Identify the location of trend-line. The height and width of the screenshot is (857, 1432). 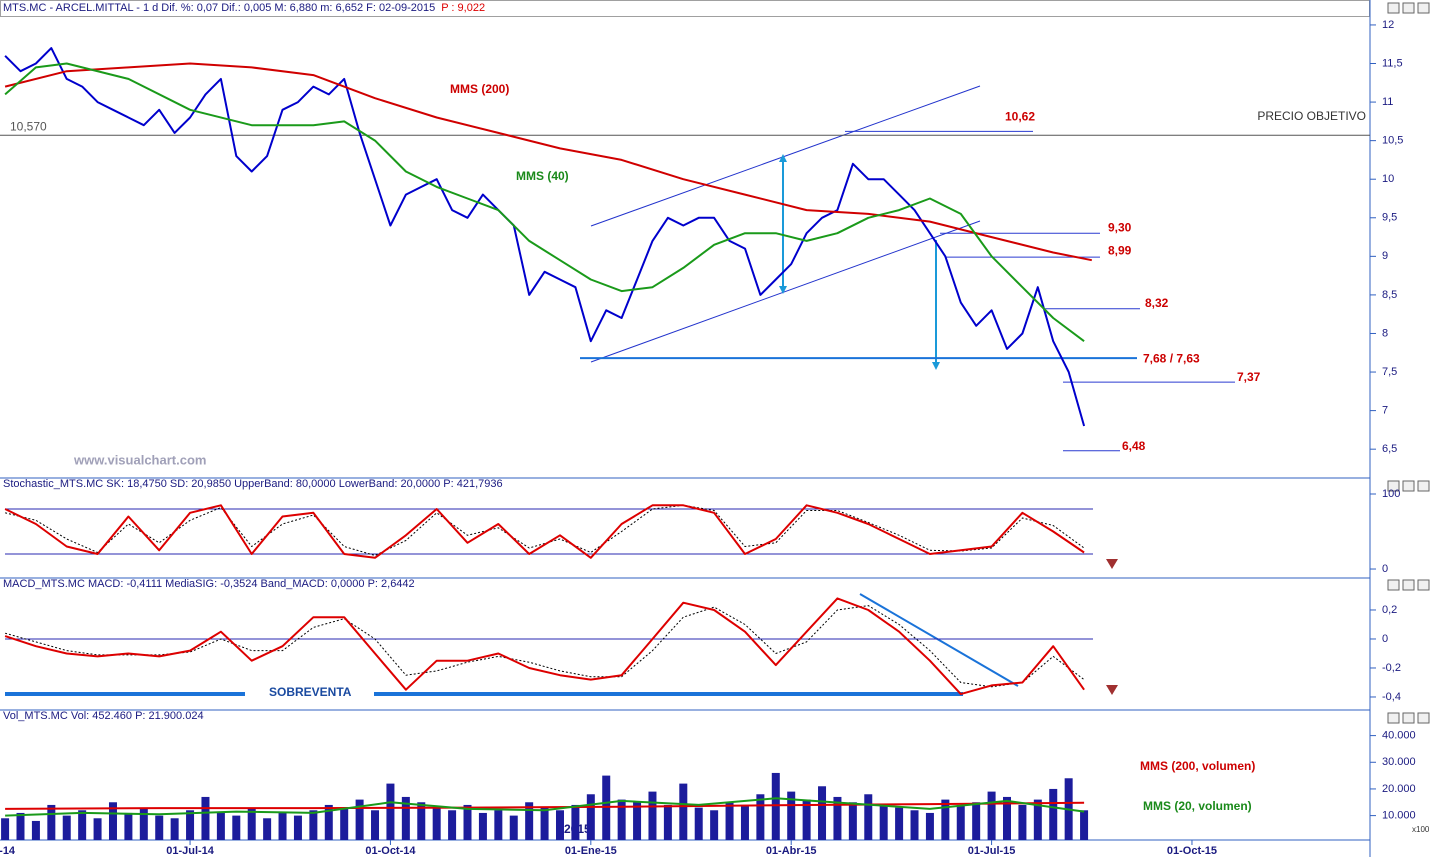
(939, 640).